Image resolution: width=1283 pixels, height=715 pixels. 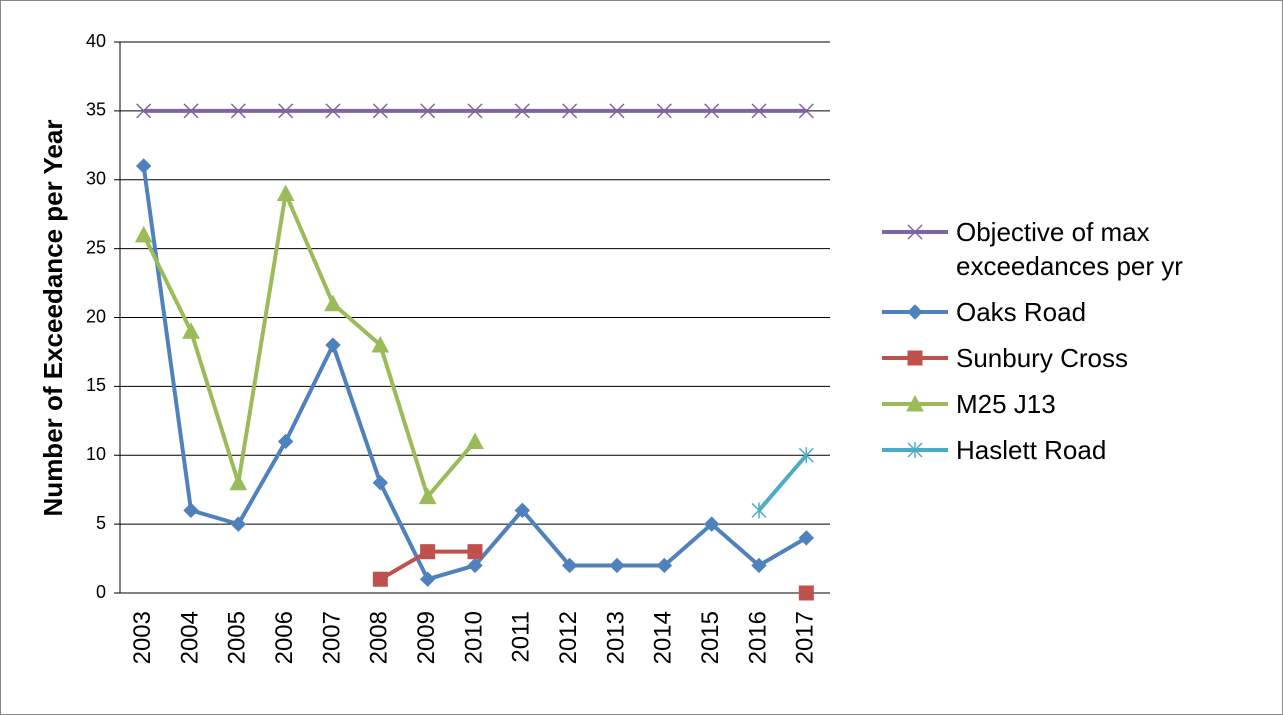 I want to click on legend-label: M25 J13, so click(x=1006, y=404).